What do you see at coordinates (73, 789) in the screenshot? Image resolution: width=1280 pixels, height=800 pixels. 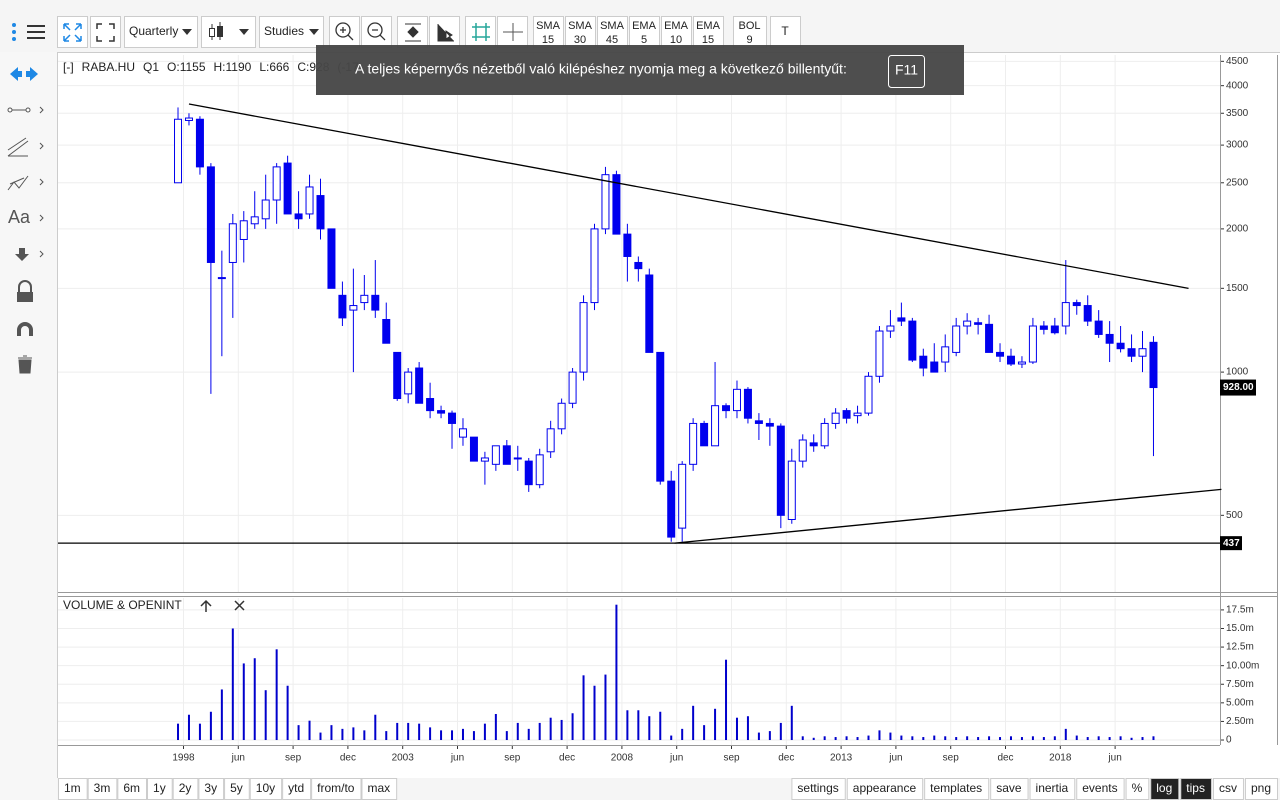 I see `range-button: 1m` at bounding box center [73, 789].